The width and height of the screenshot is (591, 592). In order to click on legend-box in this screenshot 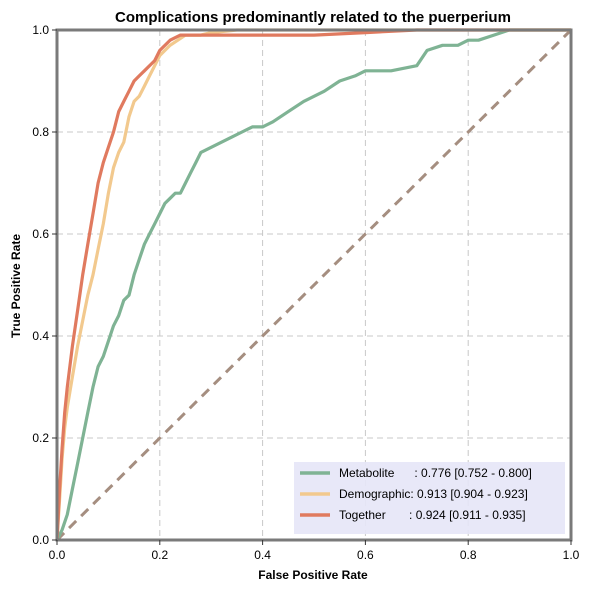, I will do `click(429, 498)`.